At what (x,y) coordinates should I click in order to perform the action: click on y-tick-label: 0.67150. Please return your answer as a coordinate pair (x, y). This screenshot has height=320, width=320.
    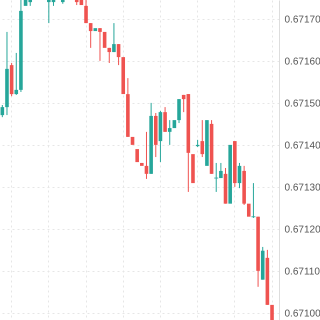
    Looking at the image, I should click on (302, 104).